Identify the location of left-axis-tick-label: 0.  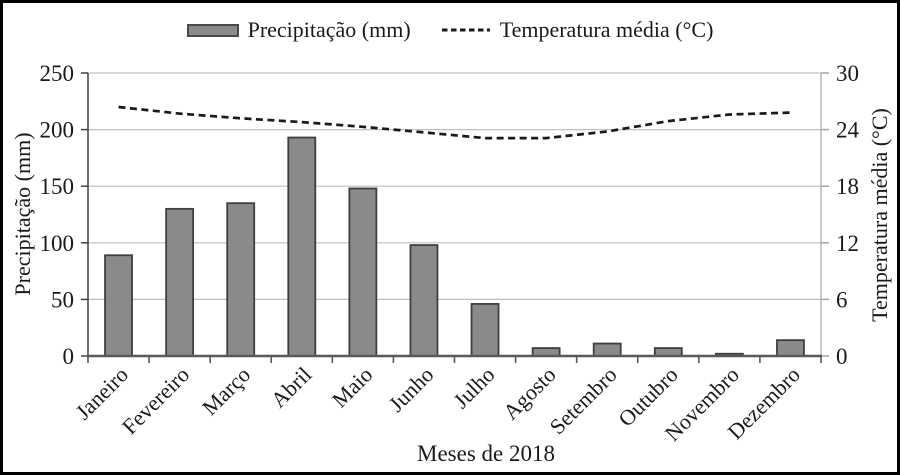
(69, 356).